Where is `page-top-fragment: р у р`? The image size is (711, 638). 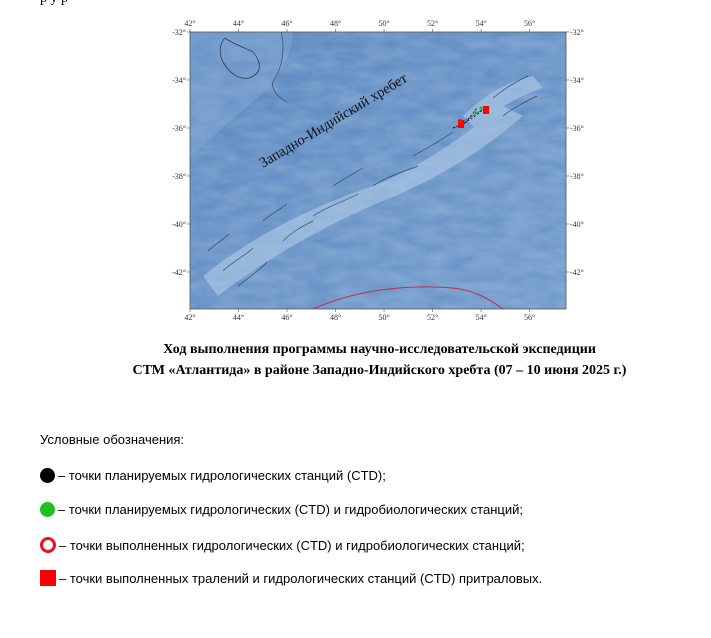 page-top-fragment: р у р is located at coordinates (54, 3).